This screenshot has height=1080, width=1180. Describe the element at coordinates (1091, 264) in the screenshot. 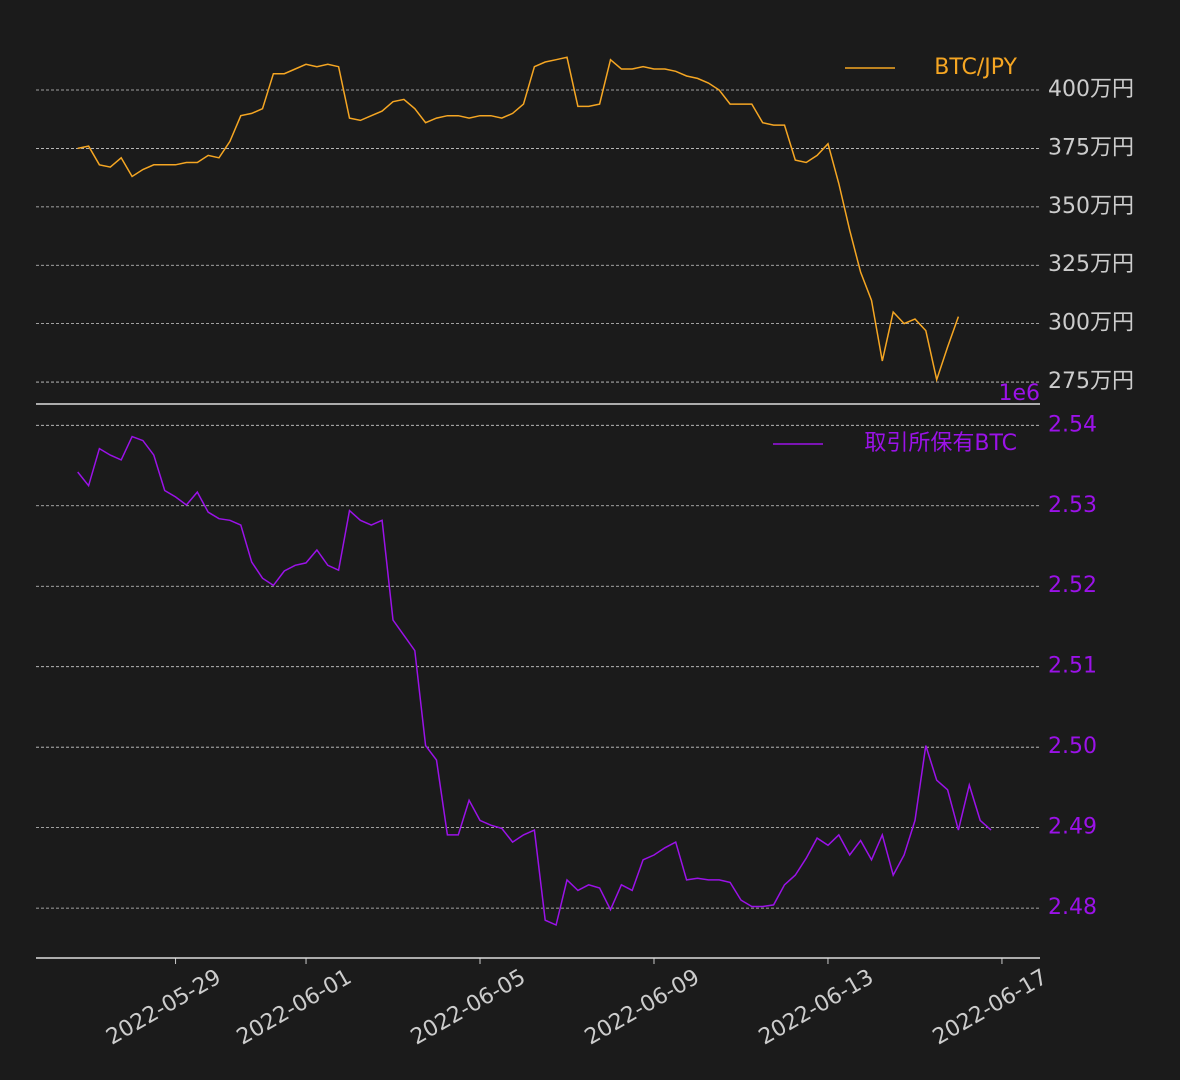

I see `y-tick-label: 325万円` at that location.